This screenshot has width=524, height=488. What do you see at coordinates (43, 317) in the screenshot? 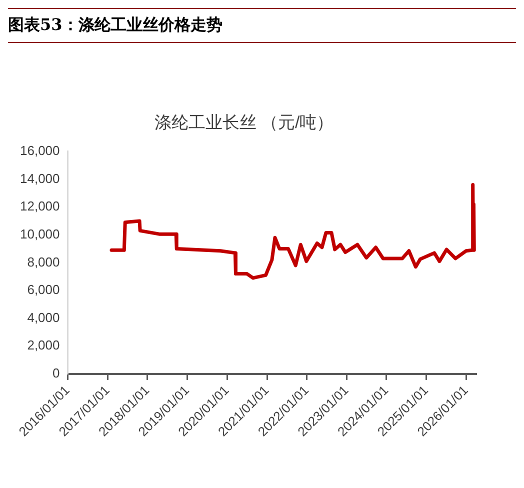
I see `y-tick-label: 4,000` at bounding box center [43, 317].